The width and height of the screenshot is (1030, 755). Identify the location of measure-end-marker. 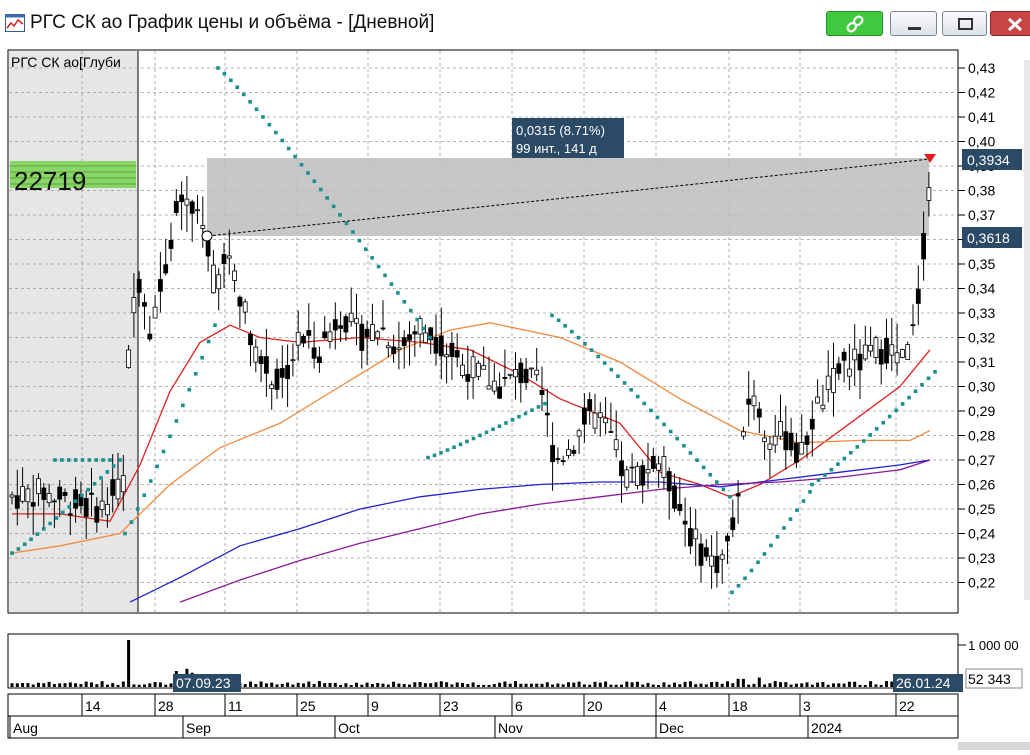
(930, 158).